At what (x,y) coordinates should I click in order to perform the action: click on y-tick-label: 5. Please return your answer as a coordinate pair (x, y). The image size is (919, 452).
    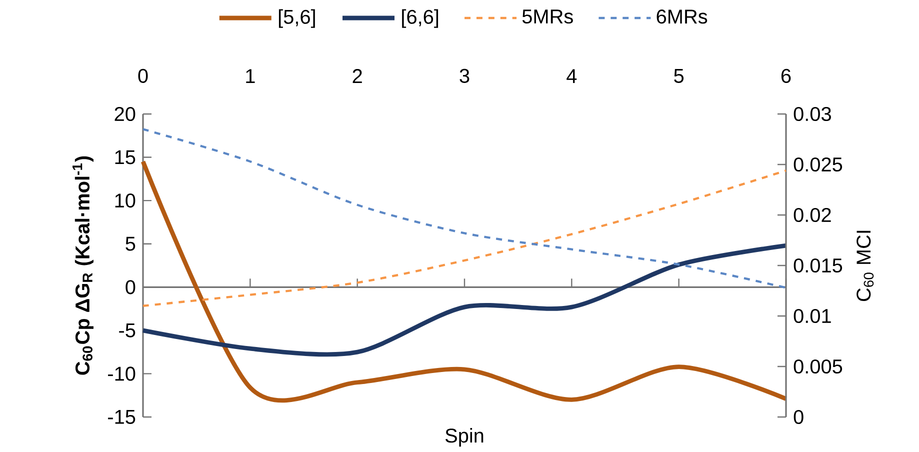
    Looking at the image, I should click on (131, 243).